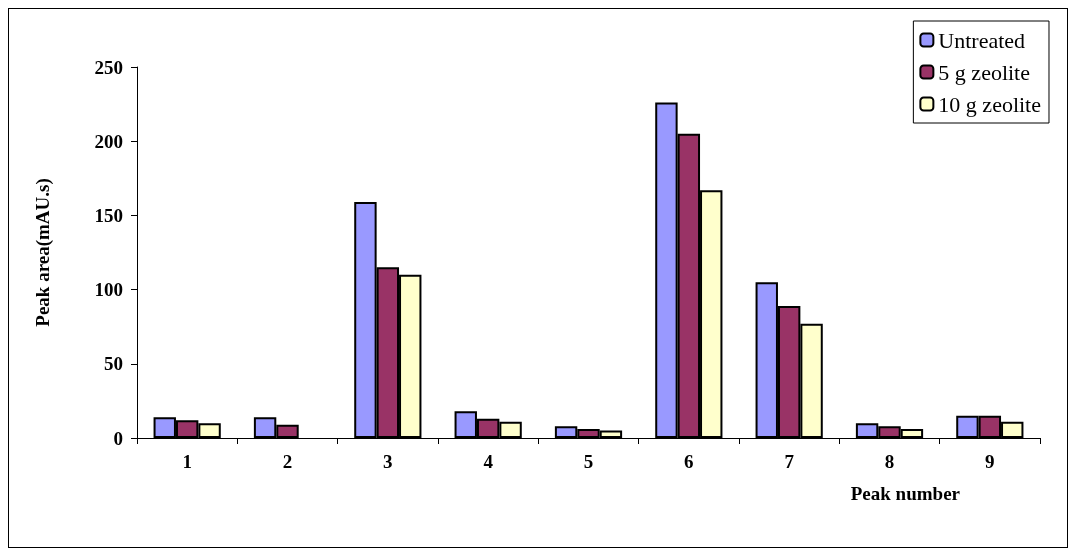 The height and width of the screenshot is (559, 1078). Describe the element at coordinates (43, 252) in the screenshot. I see `y-axis-title: Peak area(mAU.s)` at that location.